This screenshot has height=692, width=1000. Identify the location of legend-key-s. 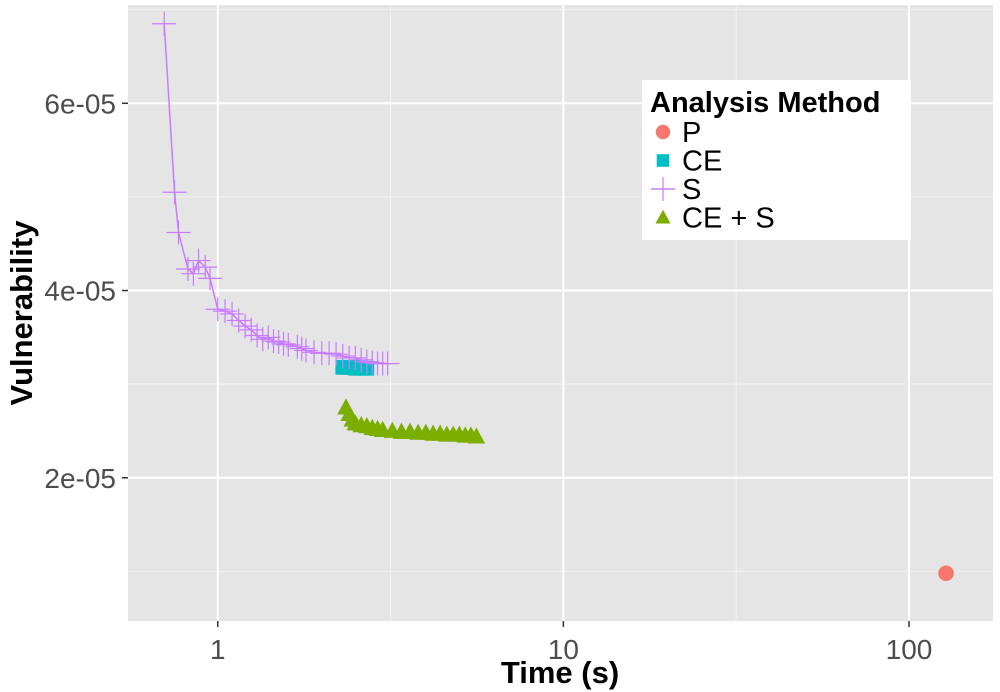
(663, 189).